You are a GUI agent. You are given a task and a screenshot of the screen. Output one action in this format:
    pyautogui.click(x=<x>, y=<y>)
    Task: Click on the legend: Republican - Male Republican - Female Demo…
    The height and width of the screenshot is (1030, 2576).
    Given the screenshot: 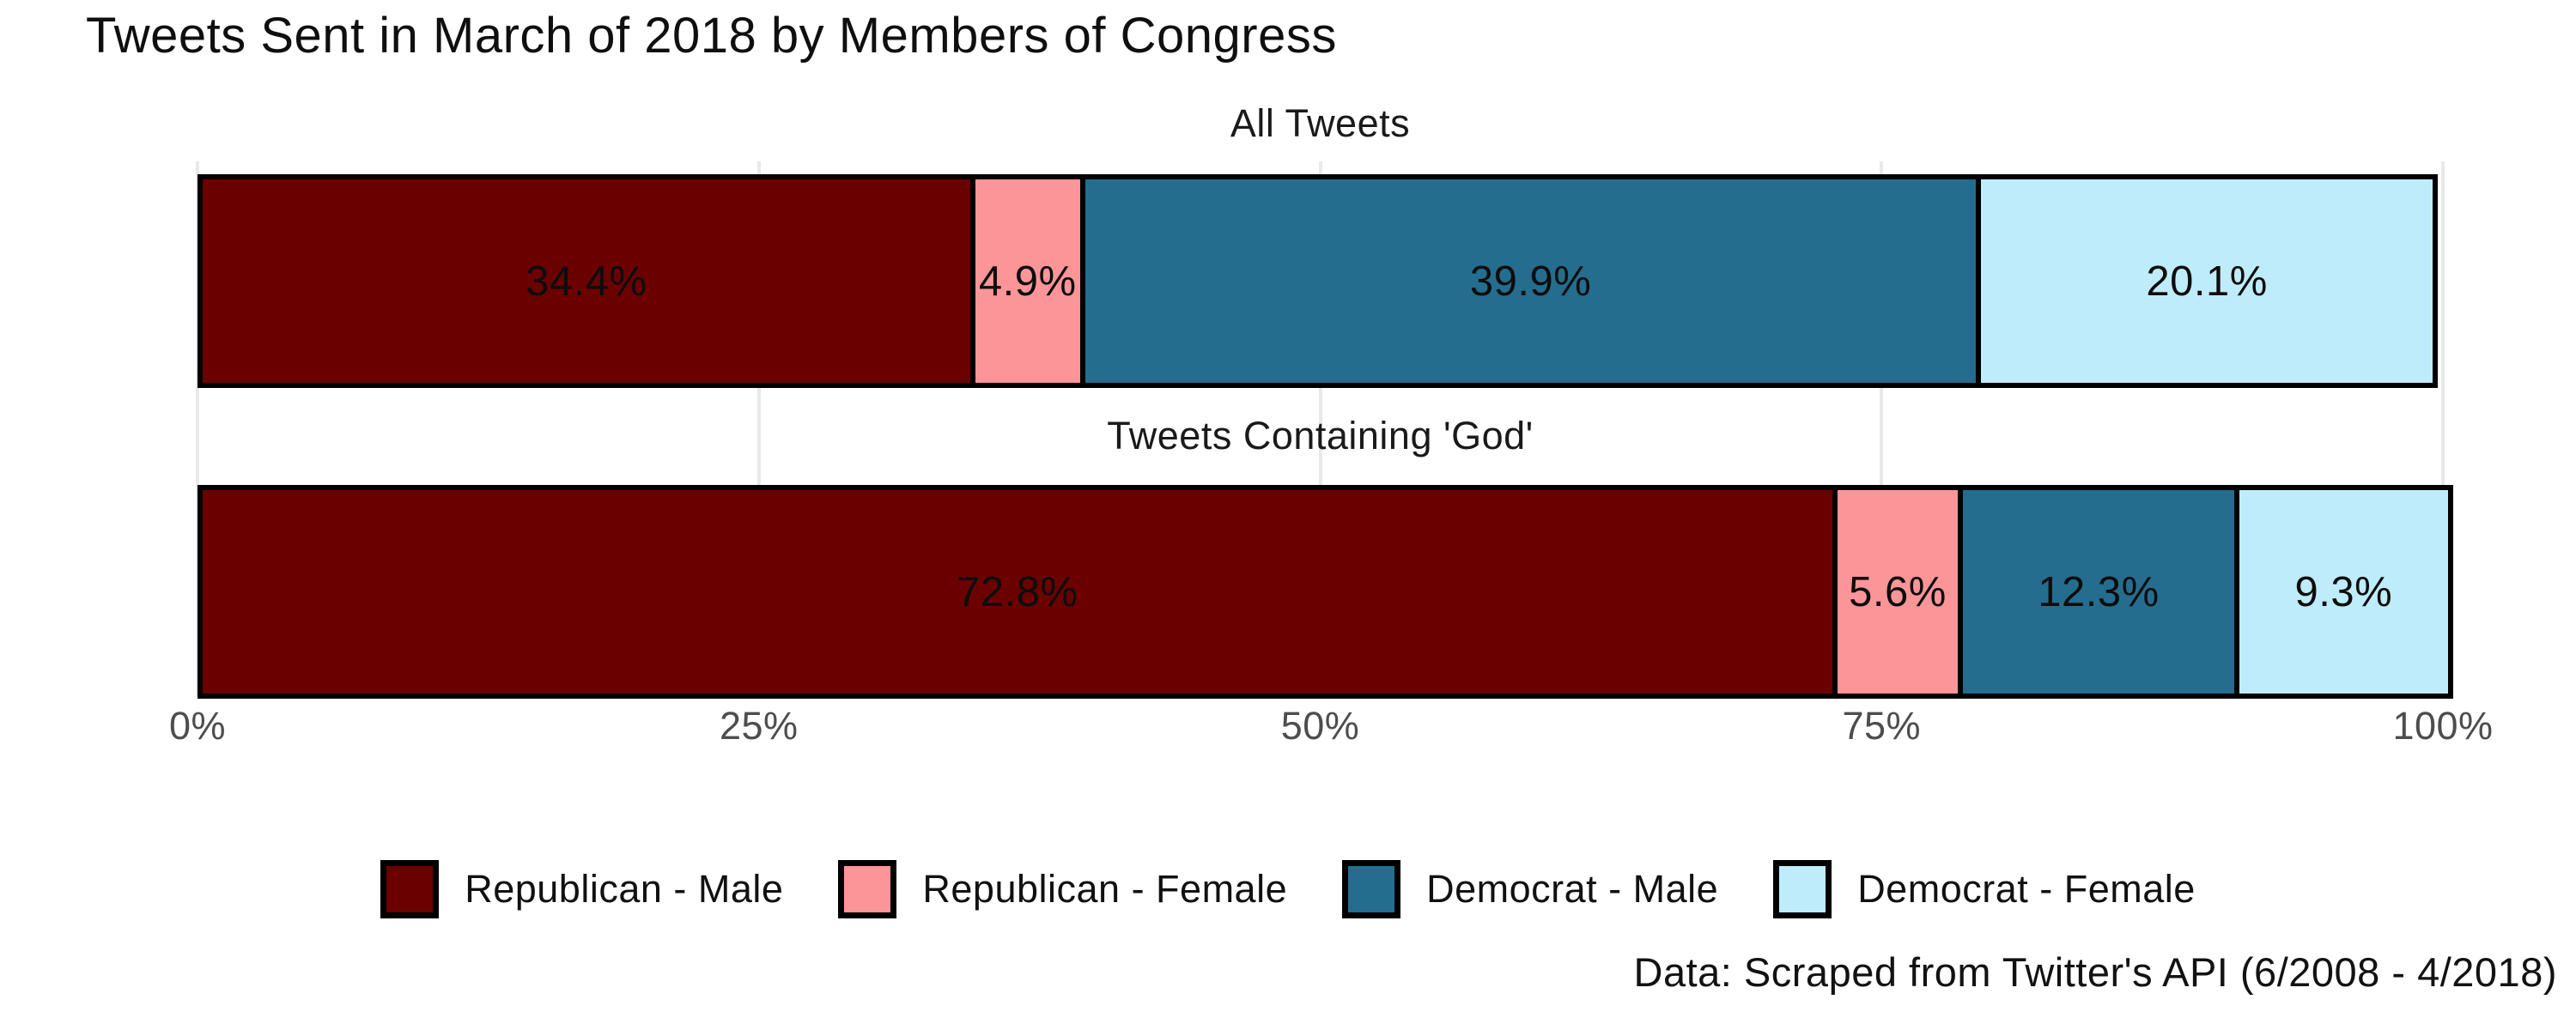 What is the action you would take?
    pyautogui.click(x=1288, y=889)
    